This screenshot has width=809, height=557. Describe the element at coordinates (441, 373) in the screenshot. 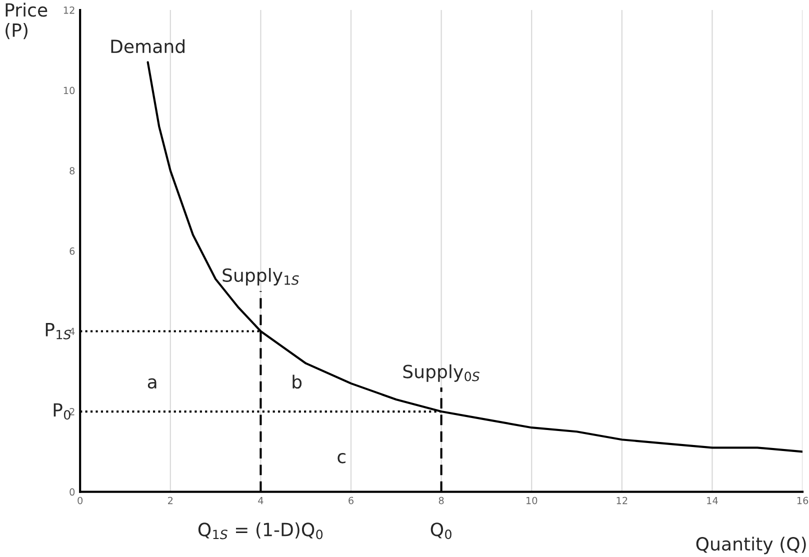

I see `series-label: Supply$_{0S}$` at that location.